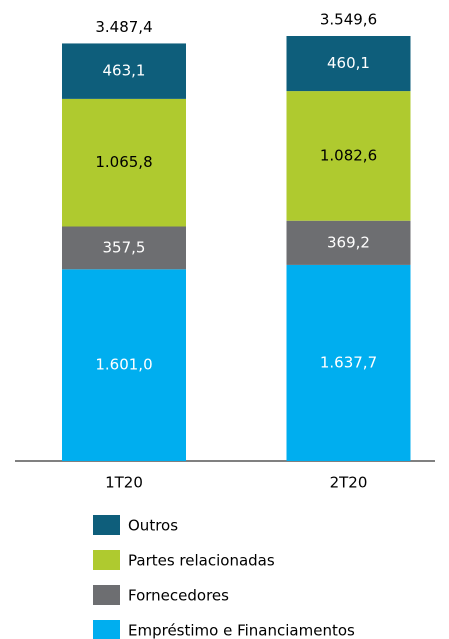 The width and height of the screenshot is (449, 639). I want to click on total-label: 3.487,4, so click(123, 27).